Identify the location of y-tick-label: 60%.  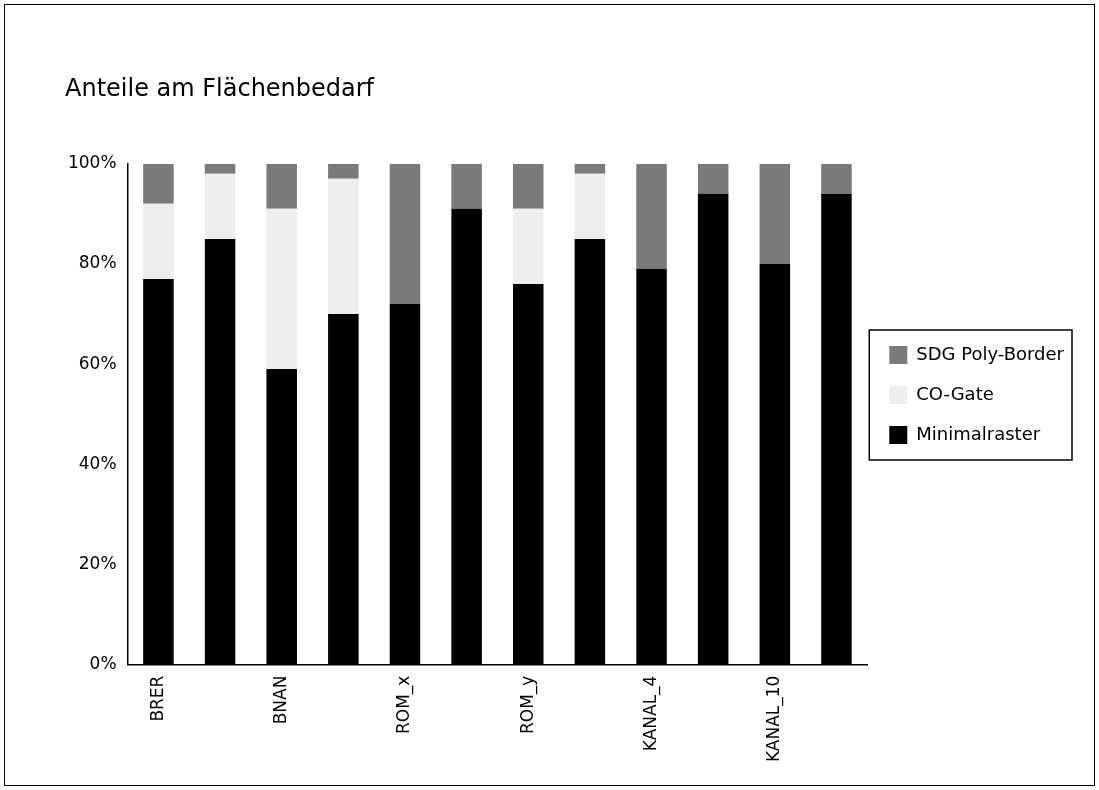
(97, 362).